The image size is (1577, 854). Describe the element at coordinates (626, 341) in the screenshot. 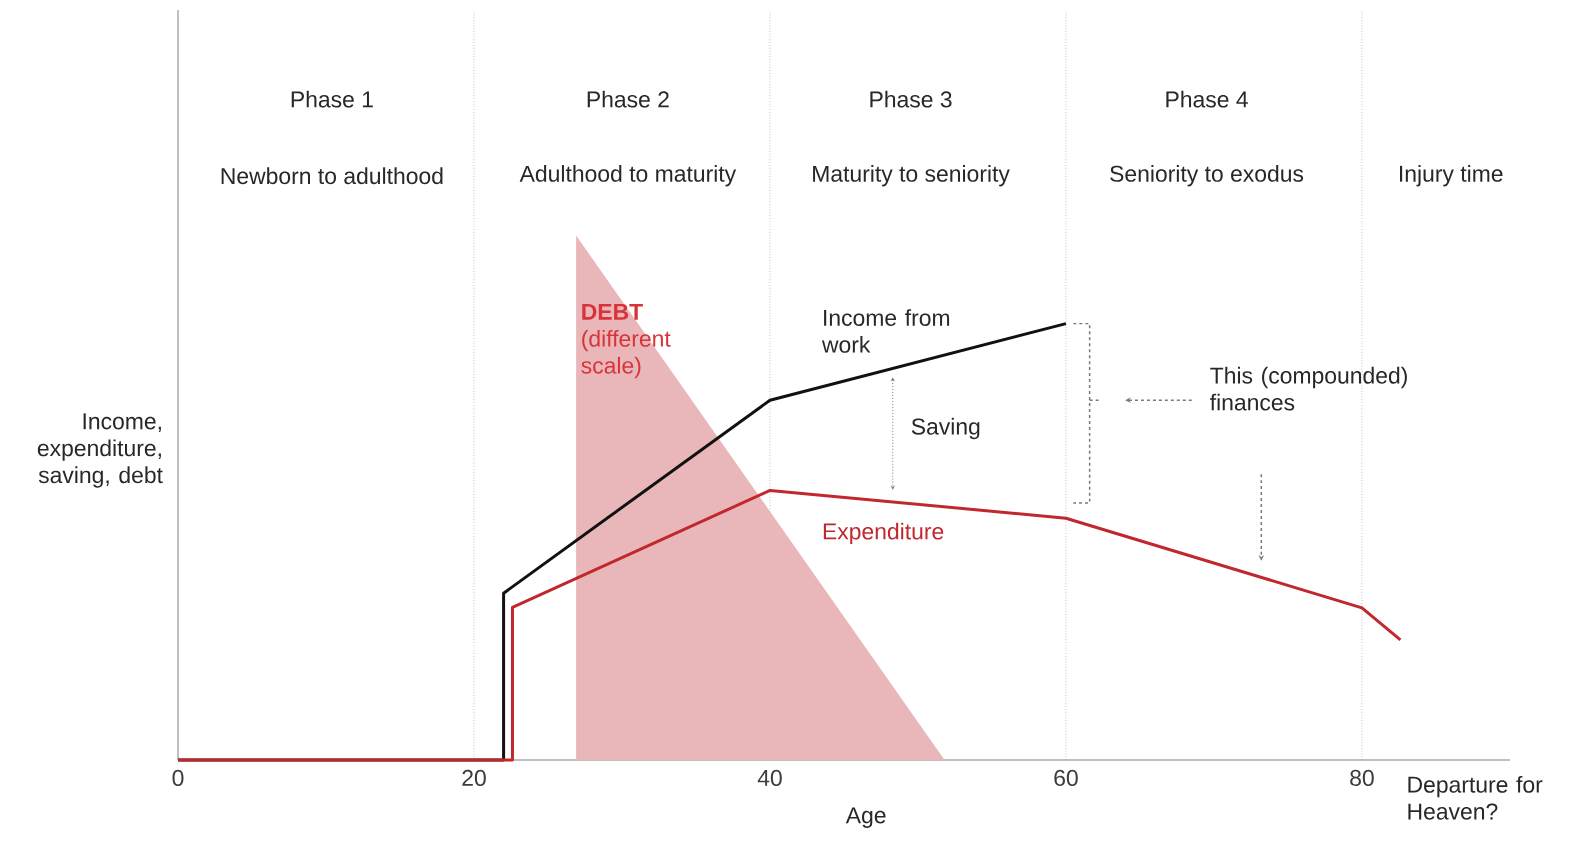

I see `series-label: DEBT (different scale)` at that location.